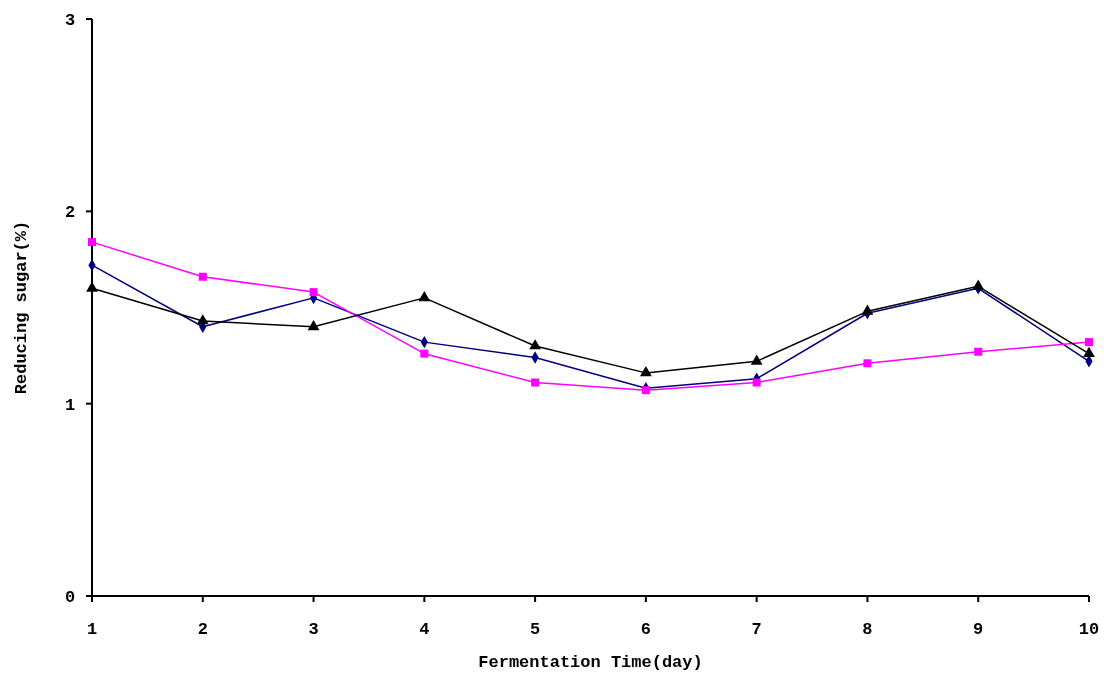  I want to click on x-tick-label: 8, so click(867, 629).